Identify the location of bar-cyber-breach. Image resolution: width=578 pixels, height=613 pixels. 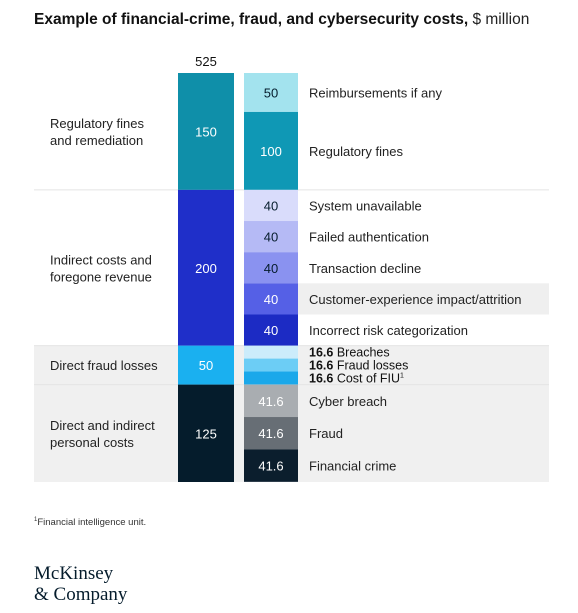
(271, 401).